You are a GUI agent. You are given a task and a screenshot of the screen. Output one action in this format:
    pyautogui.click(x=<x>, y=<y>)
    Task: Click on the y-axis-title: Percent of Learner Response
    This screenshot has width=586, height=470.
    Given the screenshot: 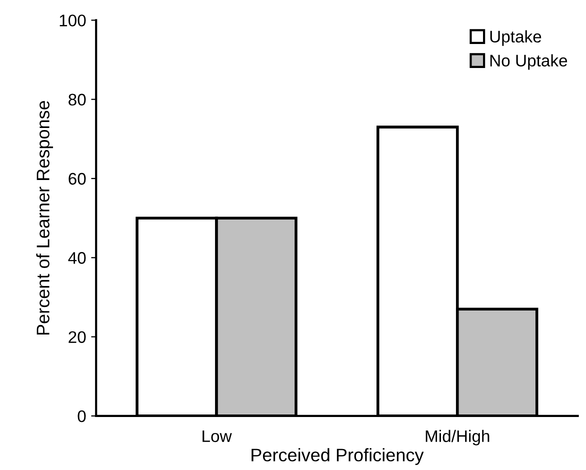 What is the action you would take?
    pyautogui.click(x=45, y=217)
    